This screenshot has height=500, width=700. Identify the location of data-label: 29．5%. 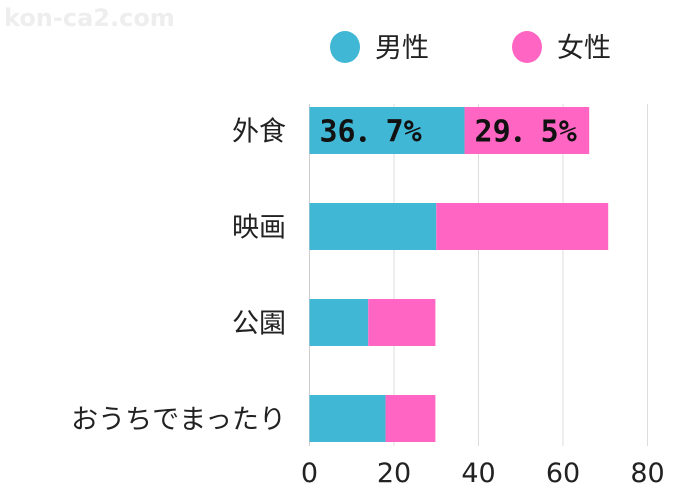
(526, 132).